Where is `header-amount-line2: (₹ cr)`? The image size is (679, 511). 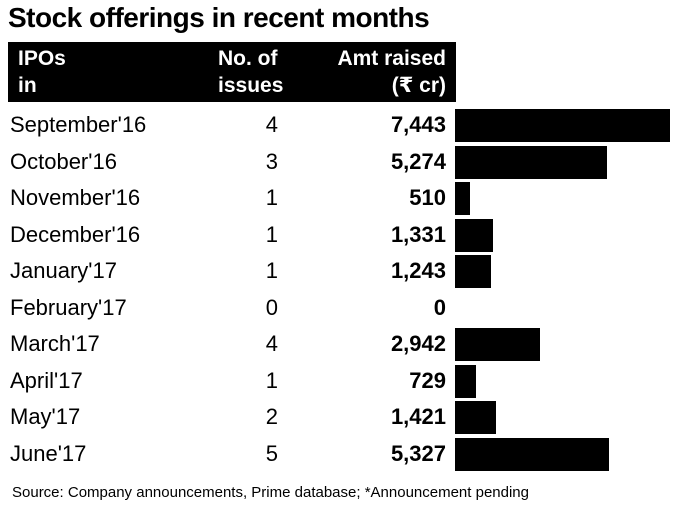
header-amount-line2: (₹ cr) is located at coordinates (418, 85).